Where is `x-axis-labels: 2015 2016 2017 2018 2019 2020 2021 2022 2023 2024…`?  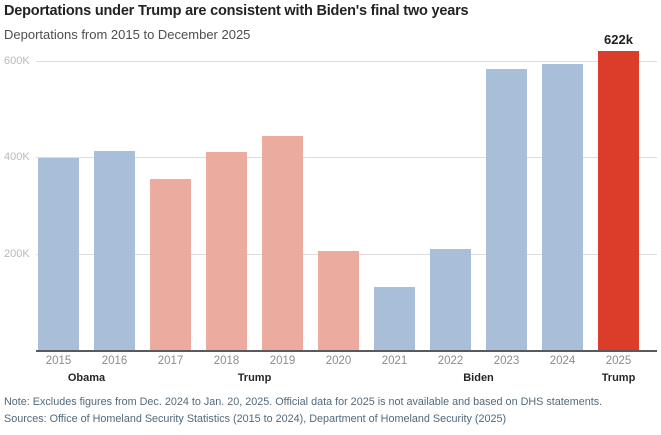
x-axis-labels: 2015 2016 2017 2018 2019 2020 2021 2022 2023 2024… is located at coordinates (338, 361).